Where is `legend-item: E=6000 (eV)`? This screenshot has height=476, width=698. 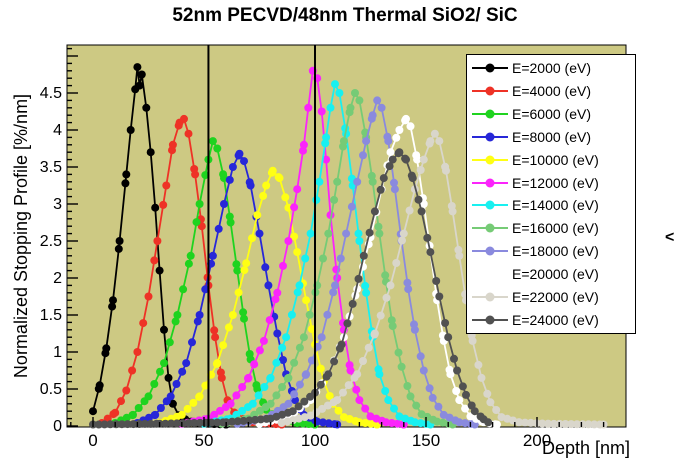 legend-item: E=6000 (eV) is located at coordinates (553, 114).